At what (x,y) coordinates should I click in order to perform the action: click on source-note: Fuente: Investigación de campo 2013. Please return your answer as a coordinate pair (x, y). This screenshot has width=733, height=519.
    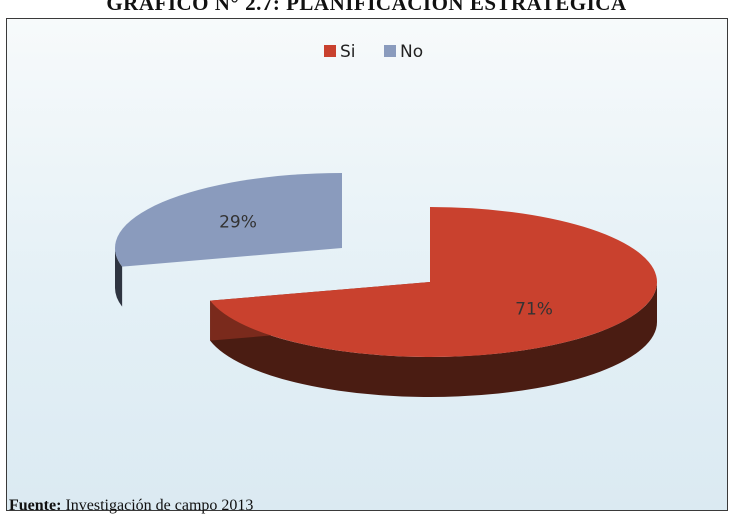
    Looking at the image, I should click on (131, 506).